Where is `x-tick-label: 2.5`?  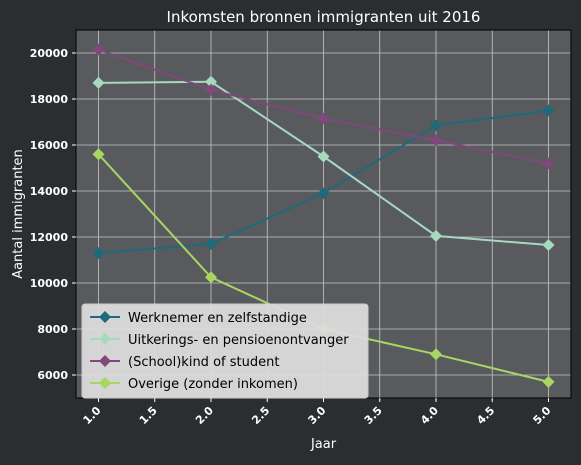
x-tick-label: 2.5 is located at coordinates (260, 415).